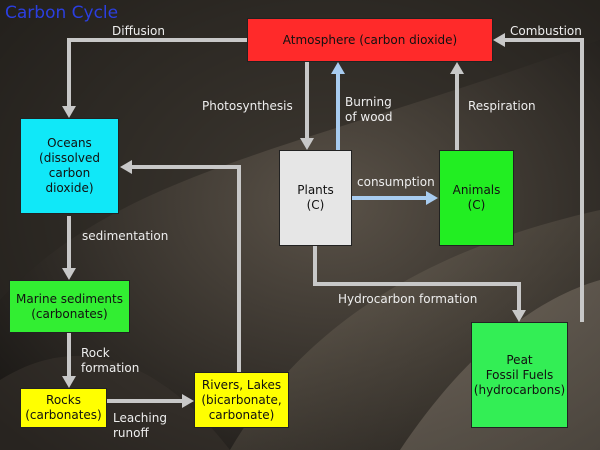 This screenshot has height=450, width=600. What do you see at coordinates (126, 167) in the screenshot?
I see `rivers-to-oceans-arrowhead` at bounding box center [126, 167].